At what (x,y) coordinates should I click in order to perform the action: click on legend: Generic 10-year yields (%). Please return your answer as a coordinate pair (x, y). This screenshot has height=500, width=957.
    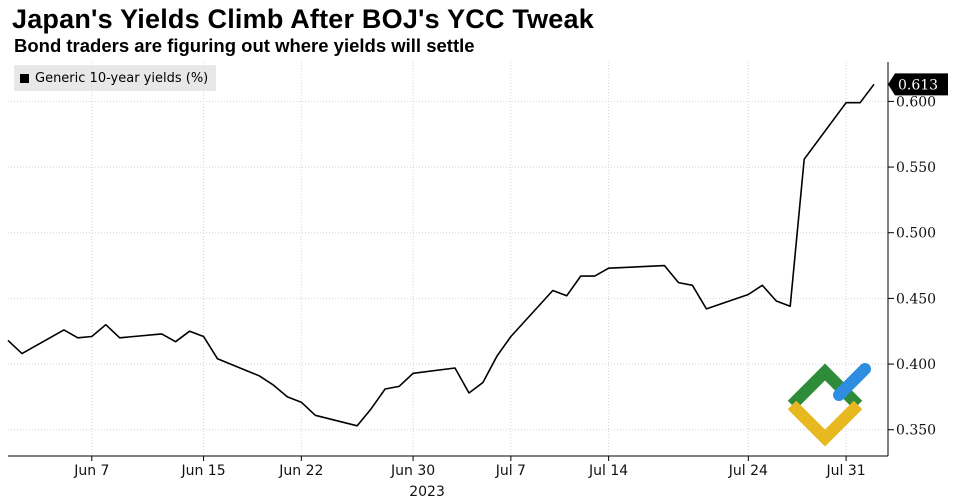
    Looking at the image, I should click on (115, 78).